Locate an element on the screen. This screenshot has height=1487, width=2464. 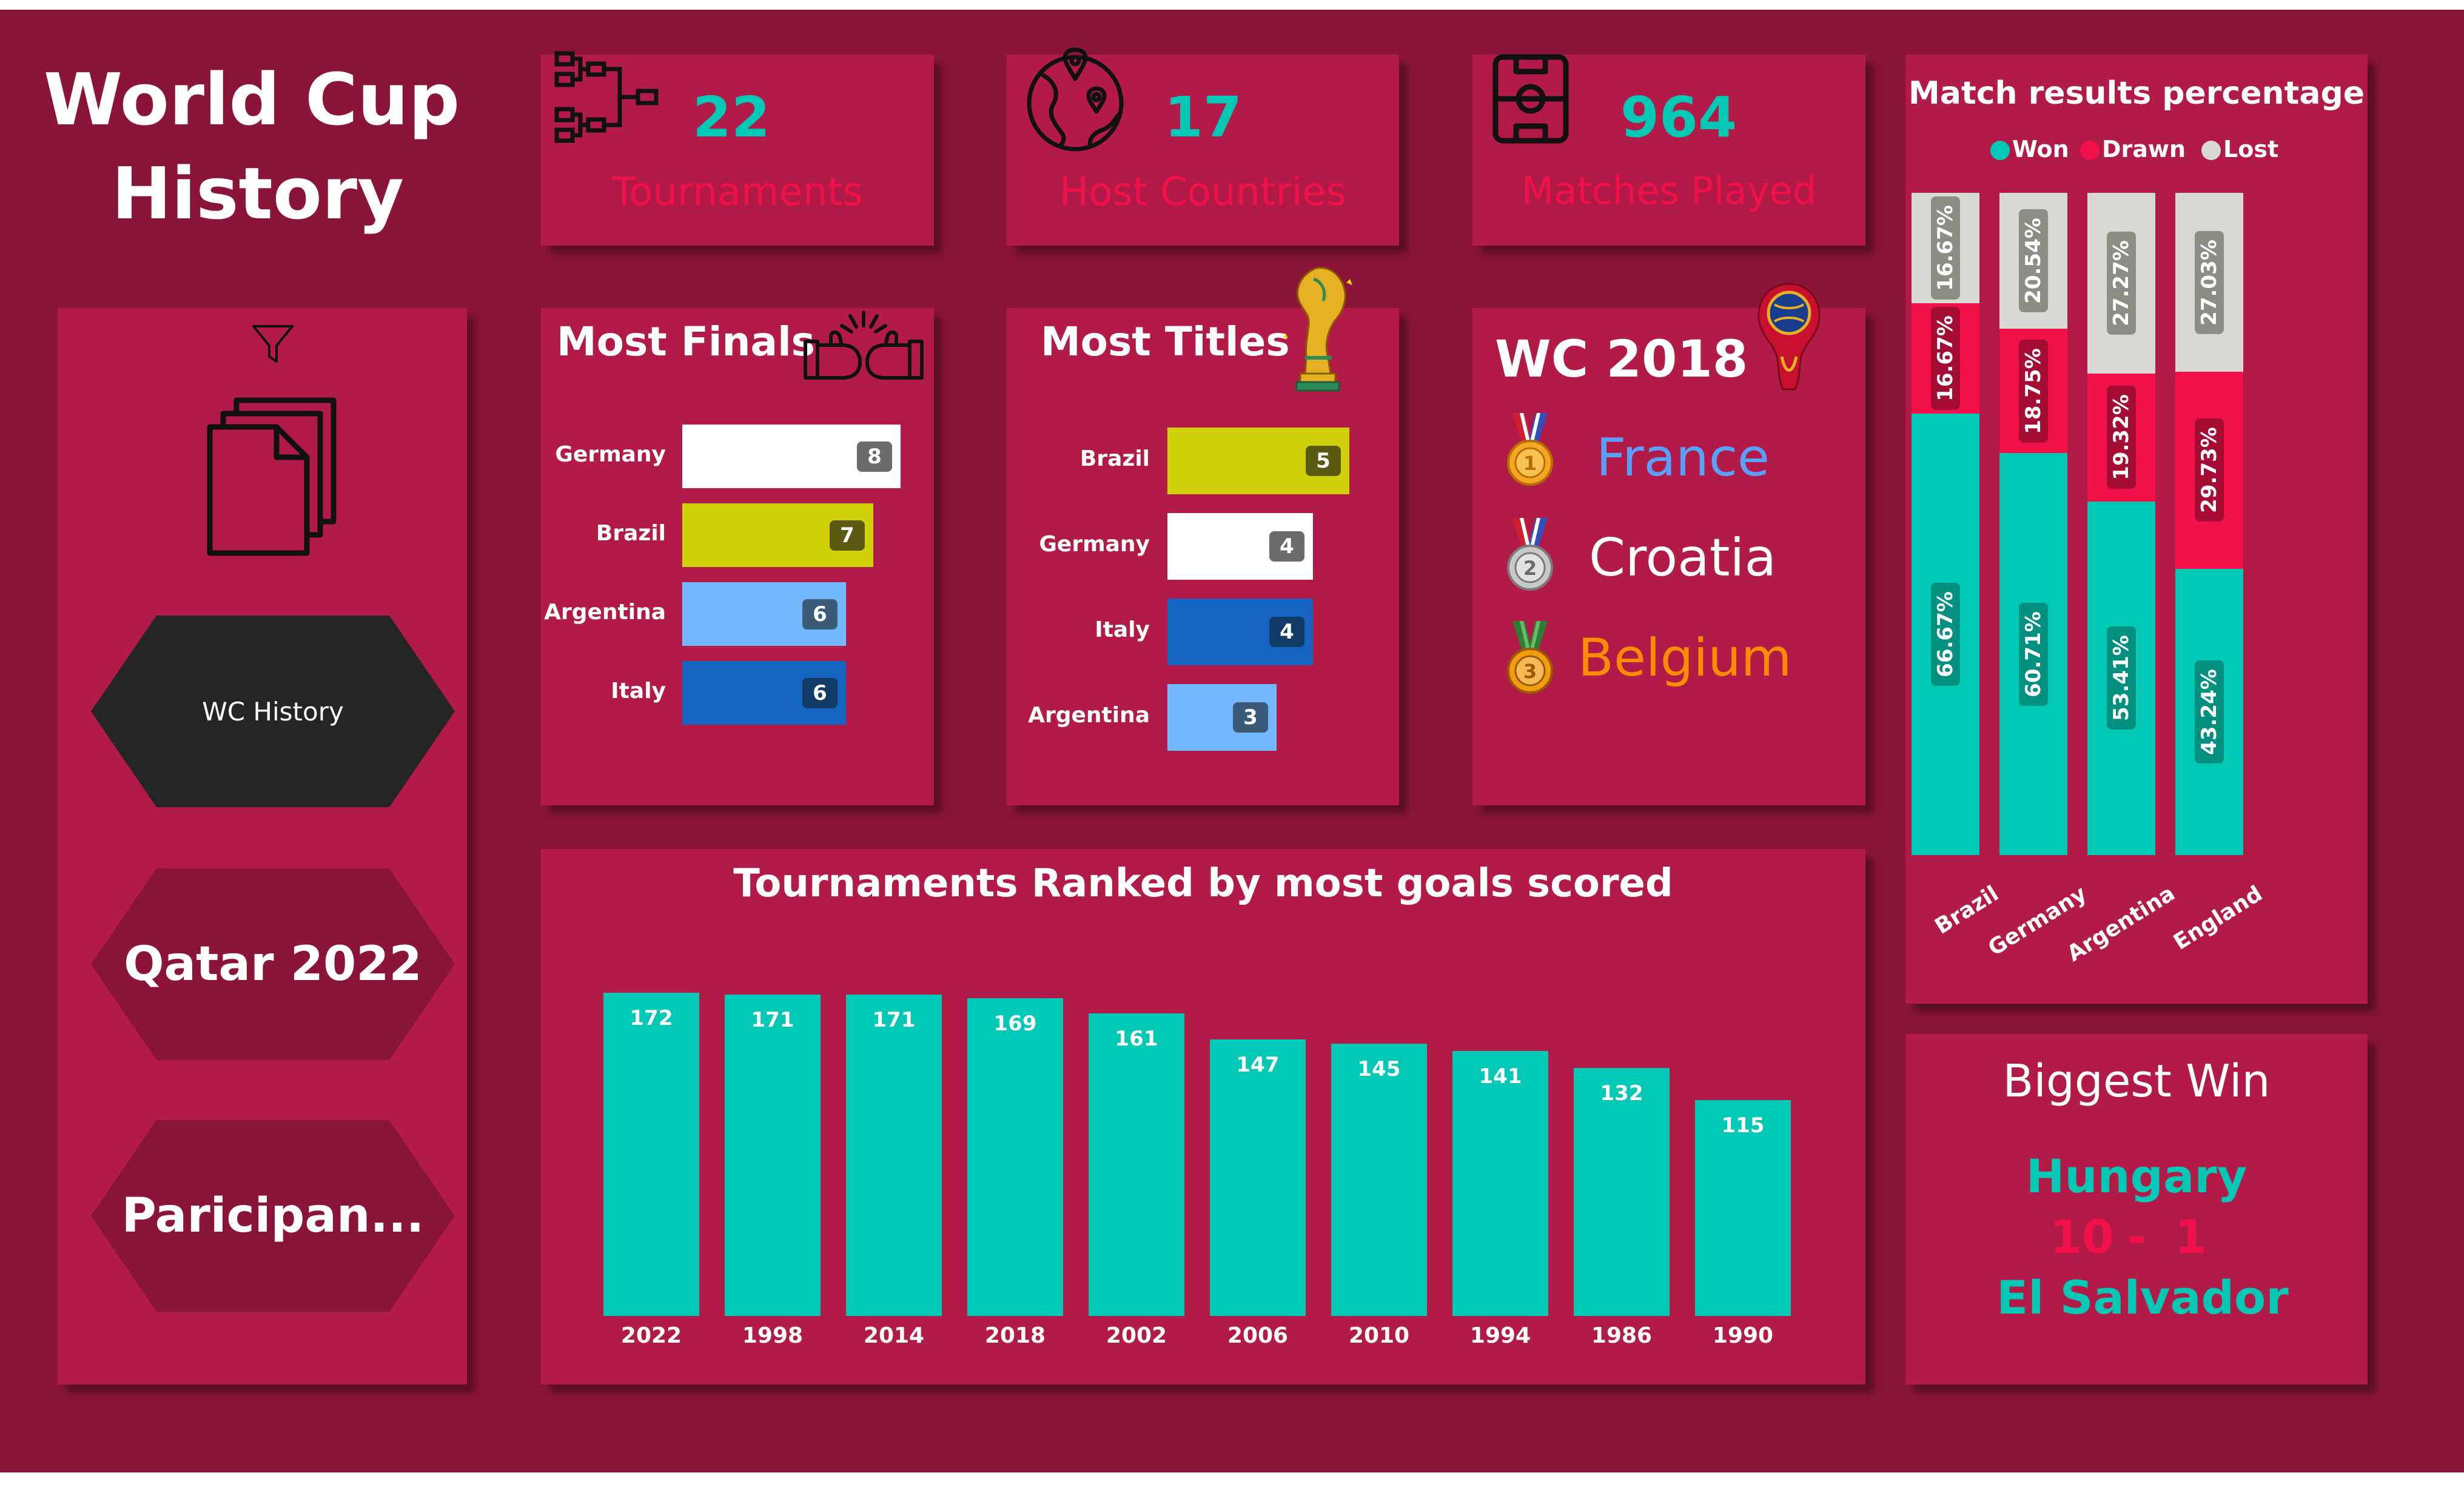
page-title-line2: History is located at coordinates (258, 193).